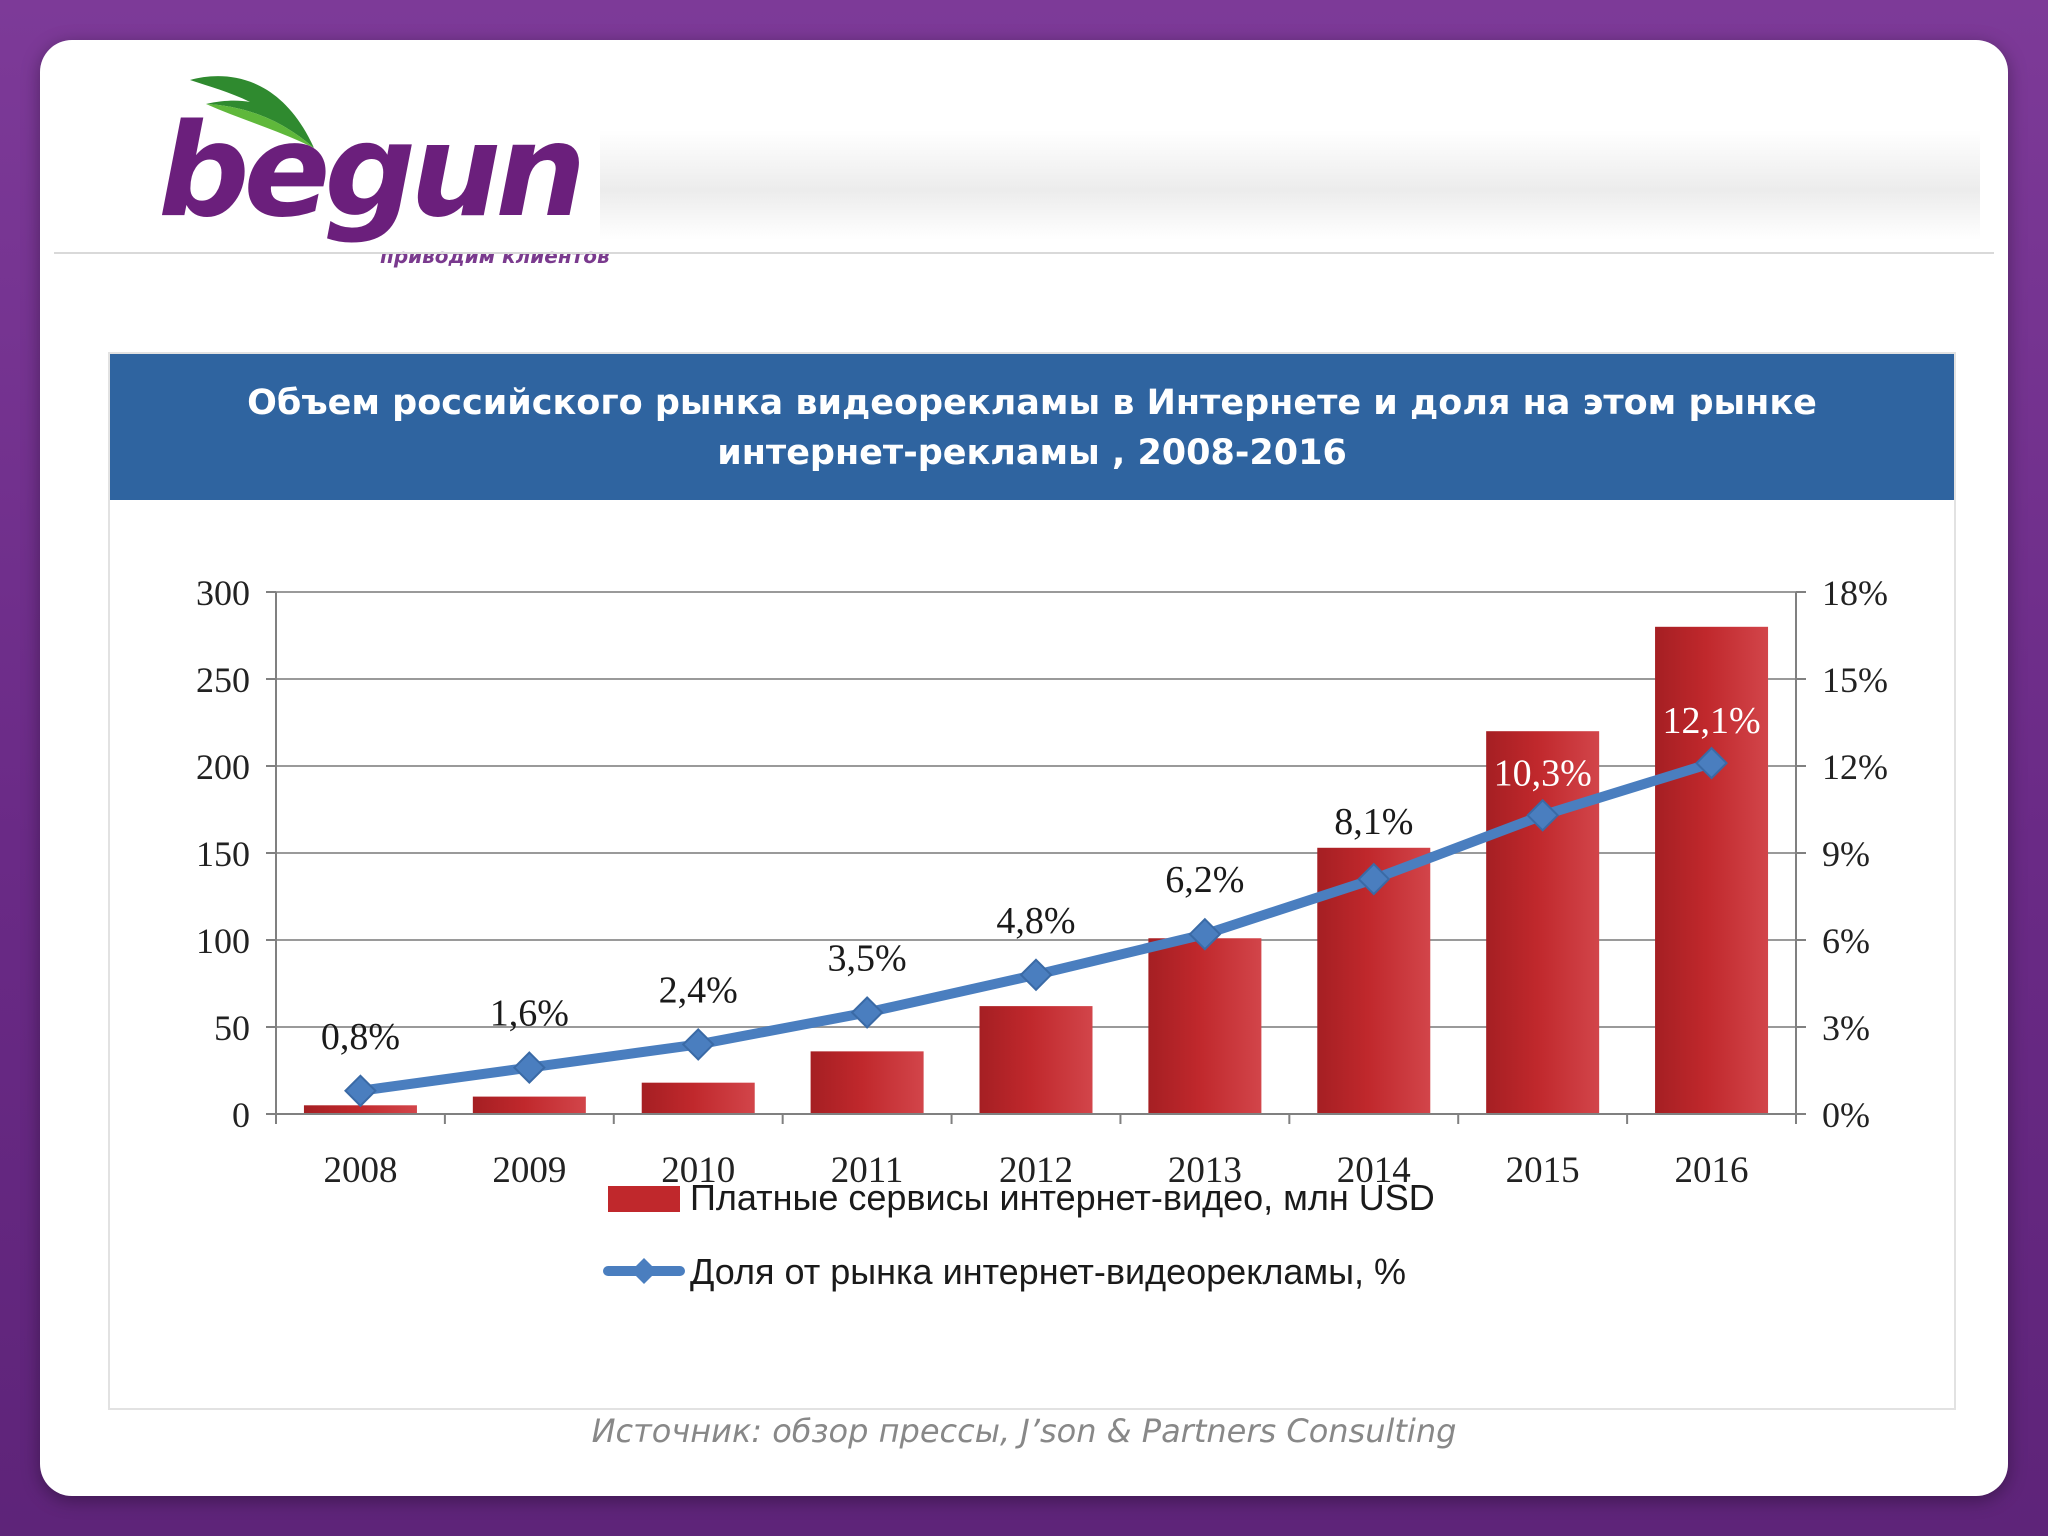 The height and width of the screenshot is (1536, 2048). What do you see at coordinates (644, 1199) in the screenshot?
I see `legend-bar-swatch` at bounding box center [644, 1199].